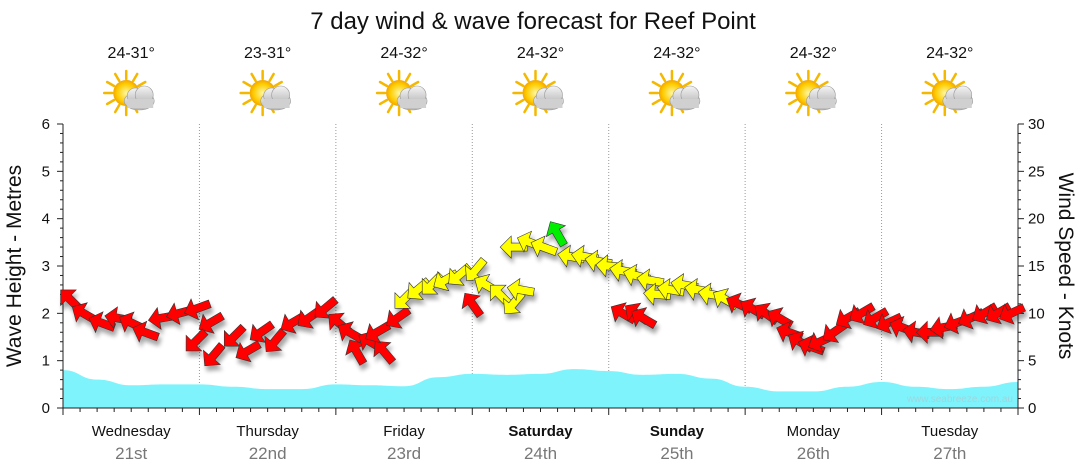  I want to click on wave-height-area, so click(540, 388).